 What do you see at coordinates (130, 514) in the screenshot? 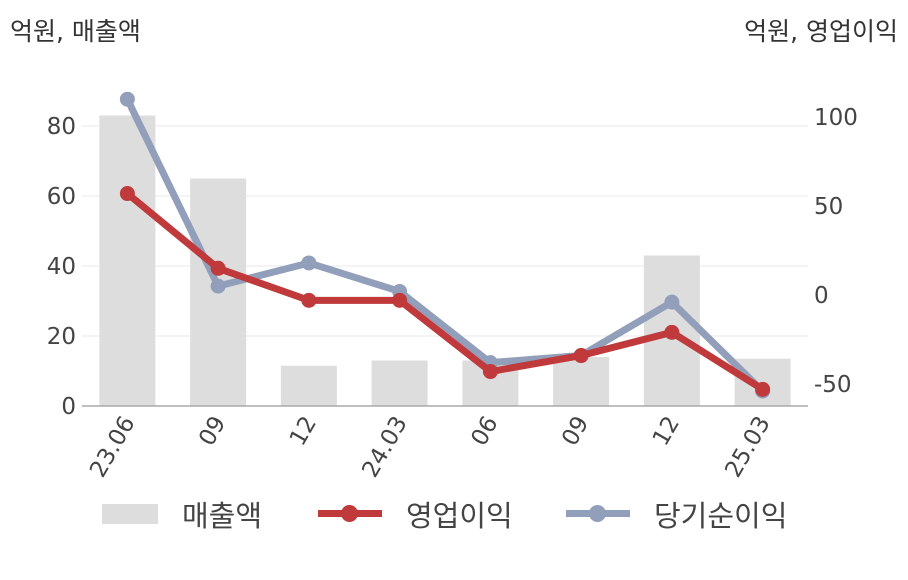
I see `legend-swatch-revenue` at bounding box center [130, 514].